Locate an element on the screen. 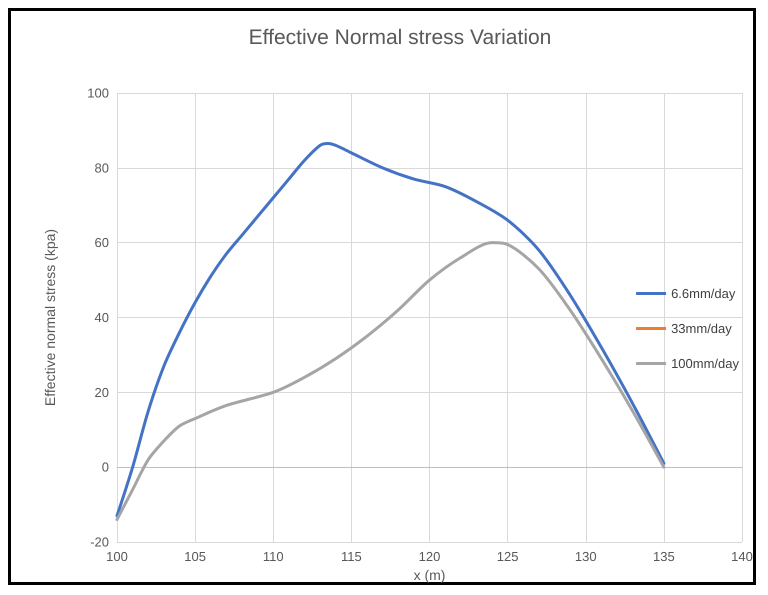 This screenshot has width=768, height=595. y-tick-label: 0 is located at coordinates (105, 467).